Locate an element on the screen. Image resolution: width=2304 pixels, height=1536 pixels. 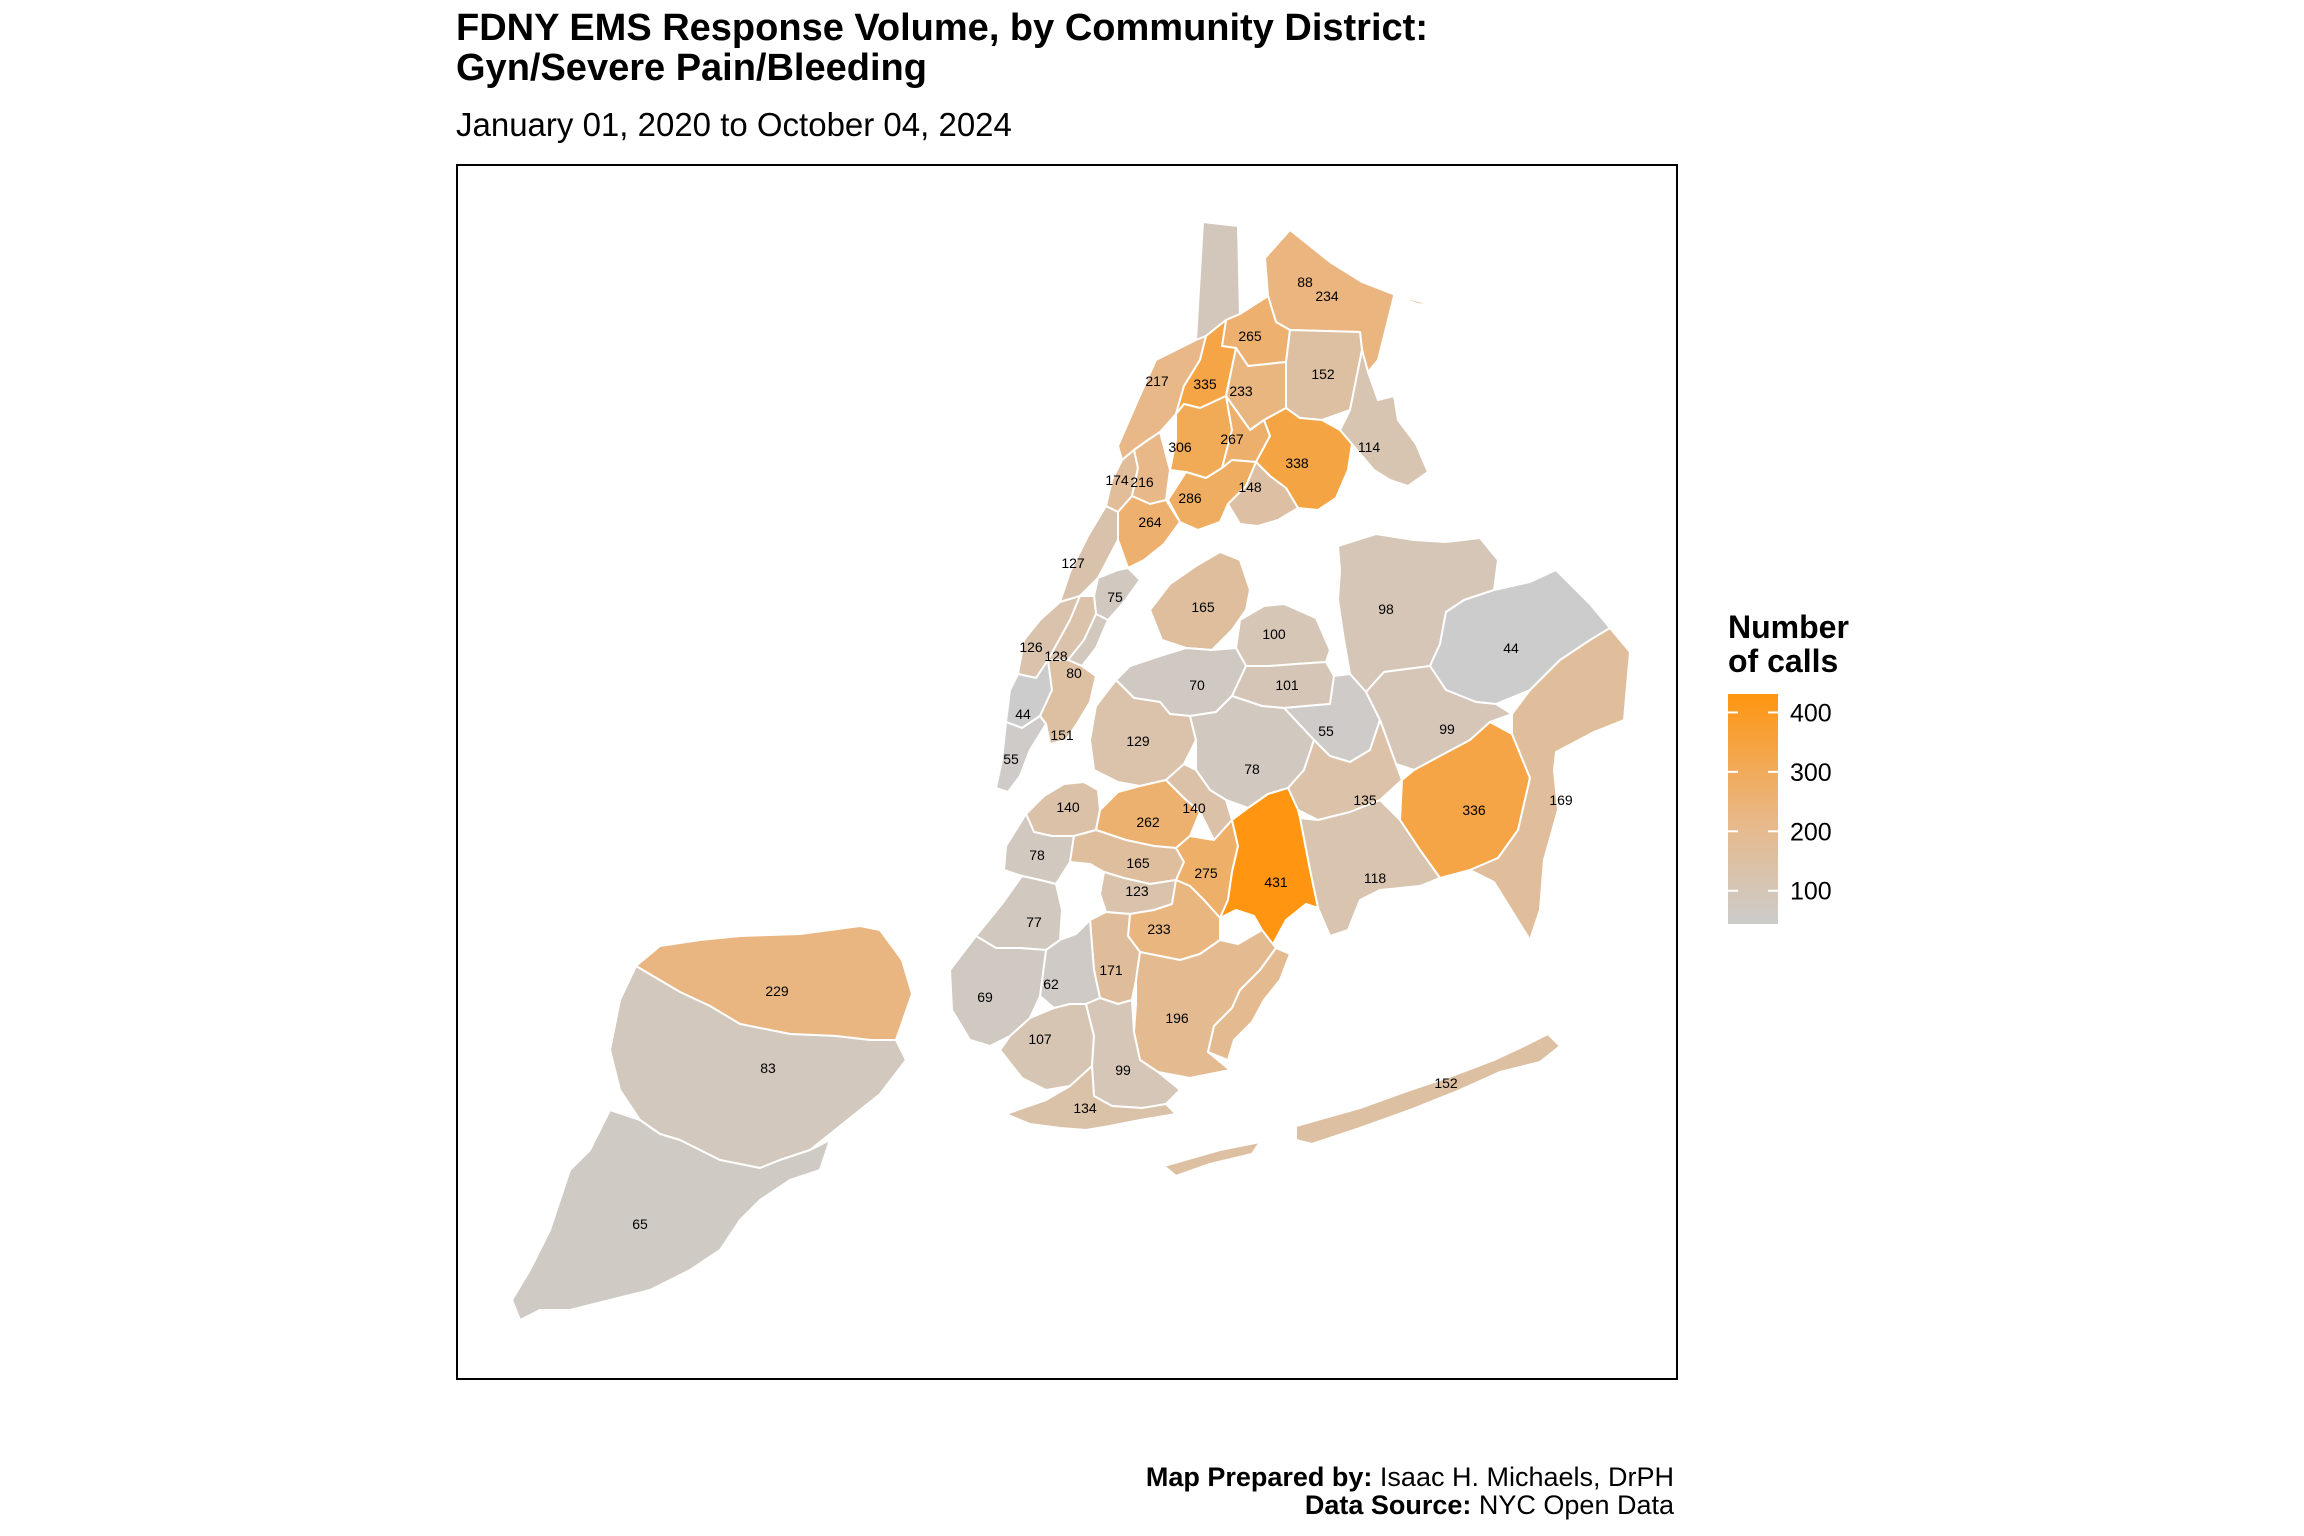
district-label-qn-5: 70 is located at coordinates (1197, 685).